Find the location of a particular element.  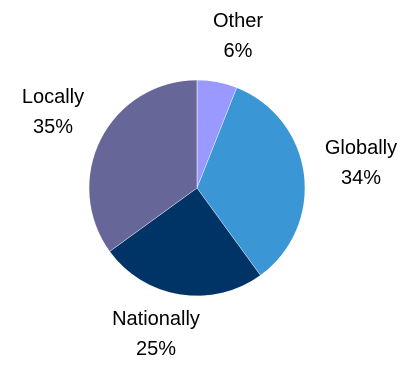

pie-label-other: Other 6% is located at coordinates (238, 36).